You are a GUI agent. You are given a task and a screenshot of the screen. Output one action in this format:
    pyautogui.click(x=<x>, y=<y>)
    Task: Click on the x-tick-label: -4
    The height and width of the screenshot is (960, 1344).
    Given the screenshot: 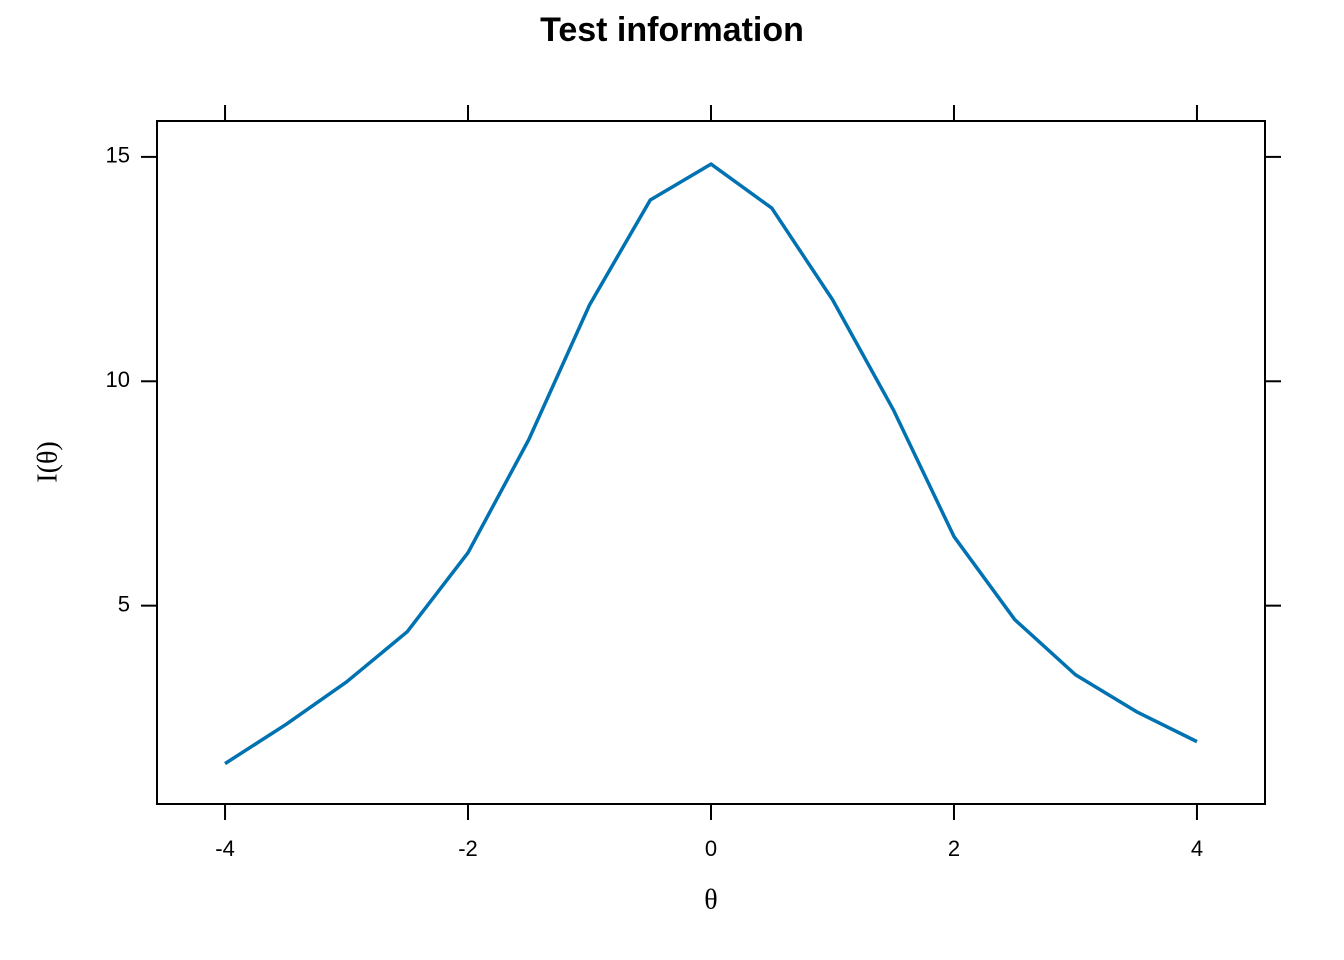 What is the action you would take?
    pyautogui.click(x=225, y=848)
    